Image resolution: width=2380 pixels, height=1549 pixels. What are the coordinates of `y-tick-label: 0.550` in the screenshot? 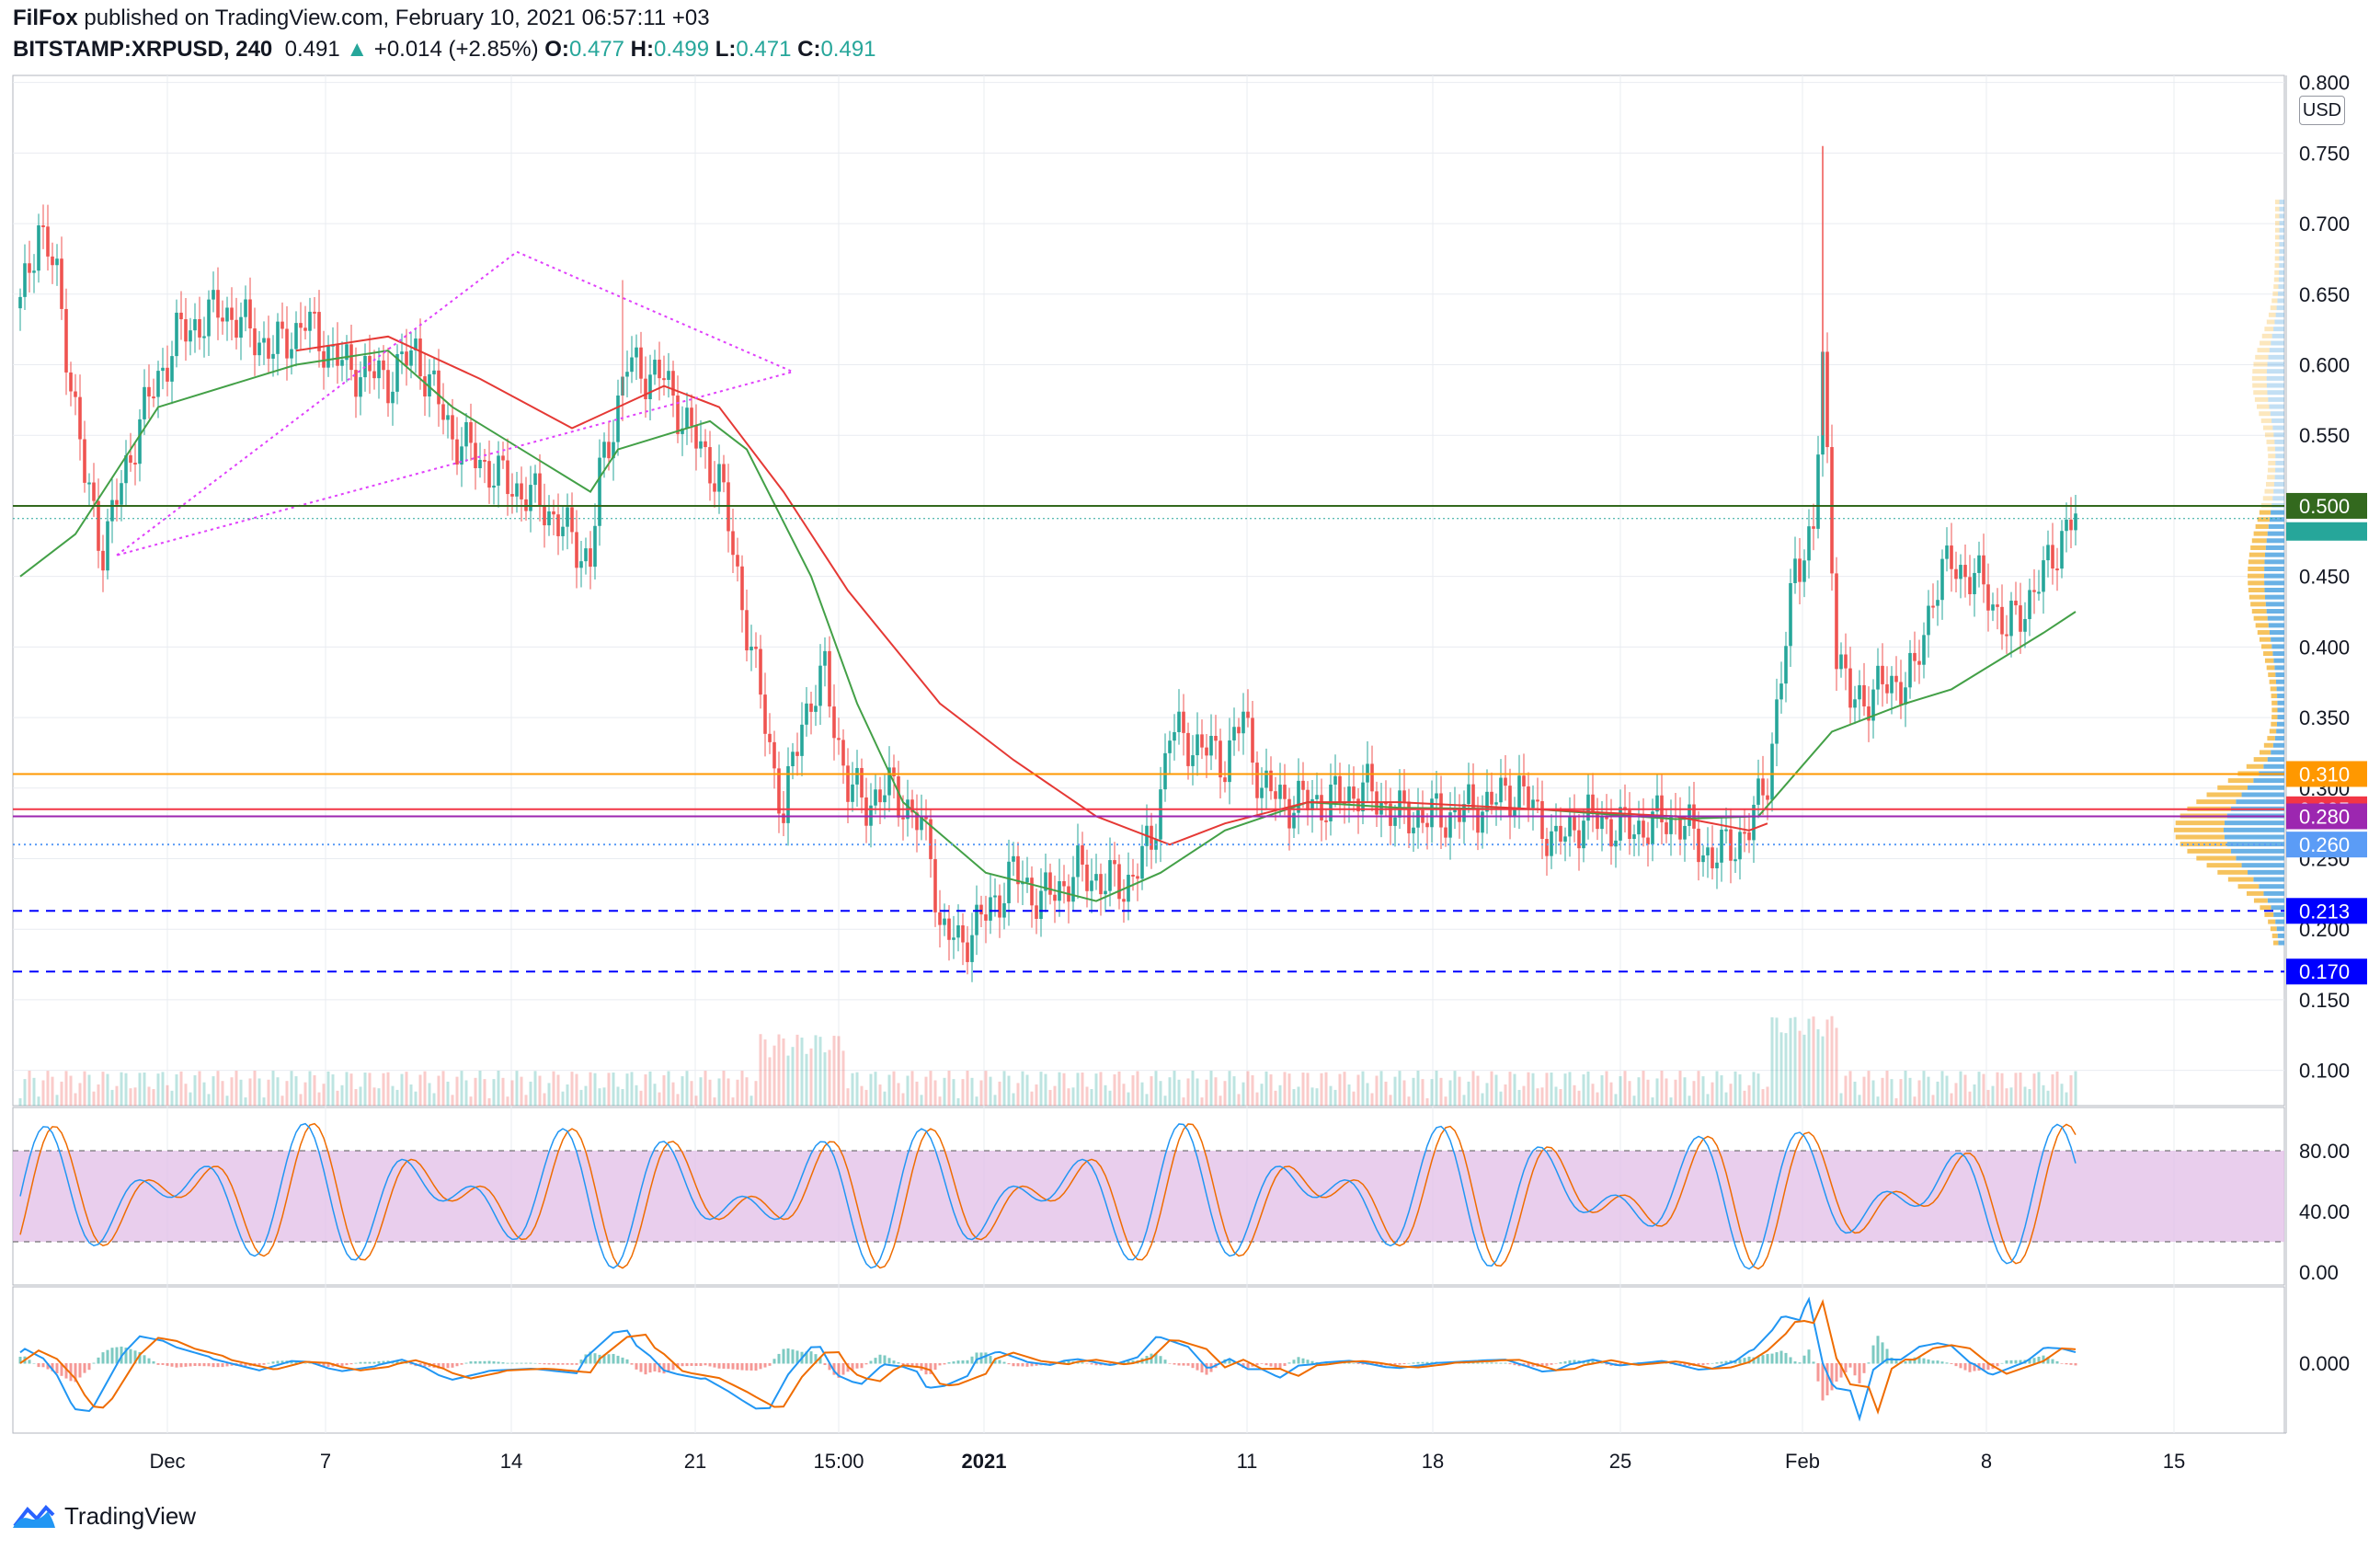 It's located at (2324, 436).